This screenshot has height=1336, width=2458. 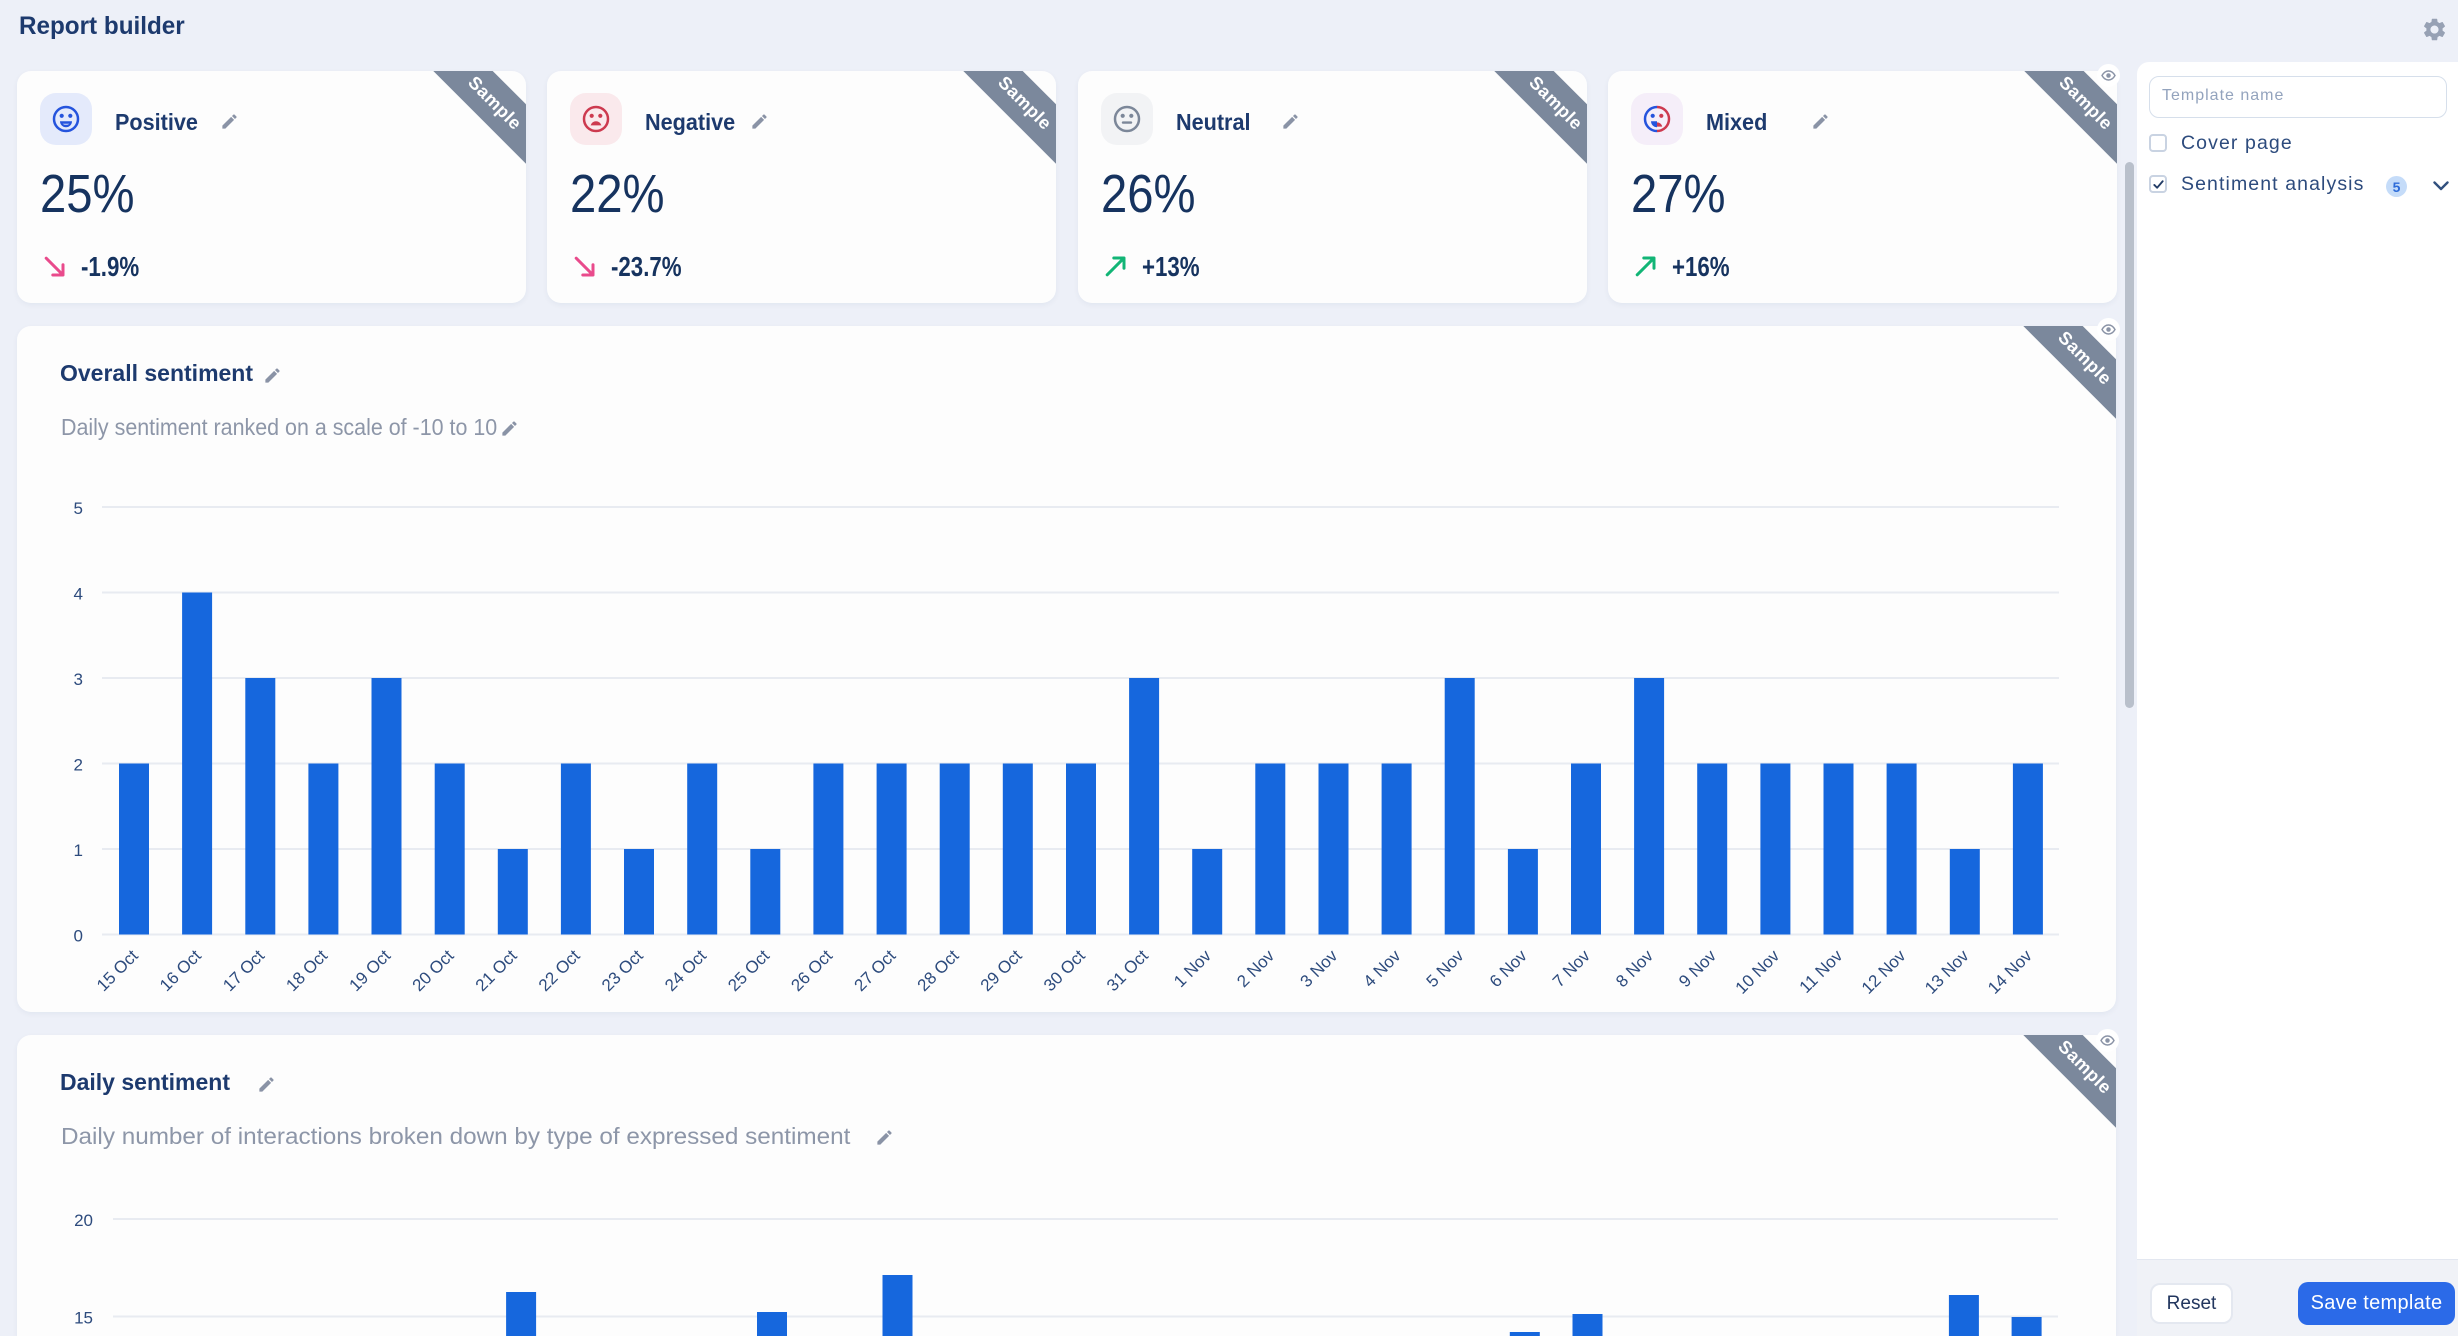 What do you see at coordinates (938, 970) in the screenshot?
I see `svg-text: 28 Oct` at bounding box center [938, 970].